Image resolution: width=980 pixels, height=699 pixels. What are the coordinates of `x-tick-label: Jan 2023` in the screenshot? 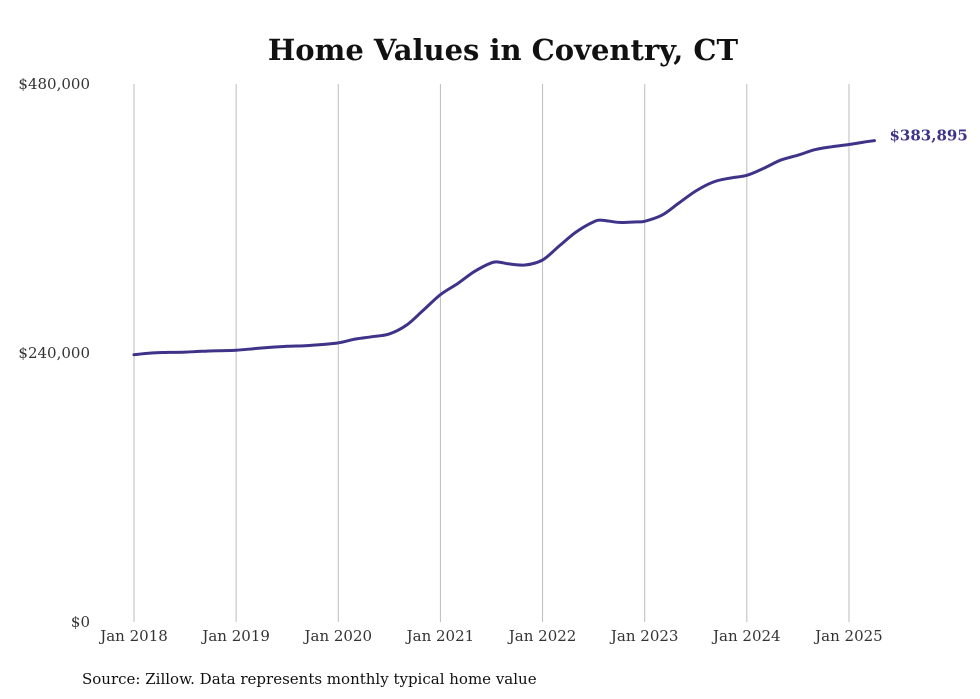 It's located at (644, 636).